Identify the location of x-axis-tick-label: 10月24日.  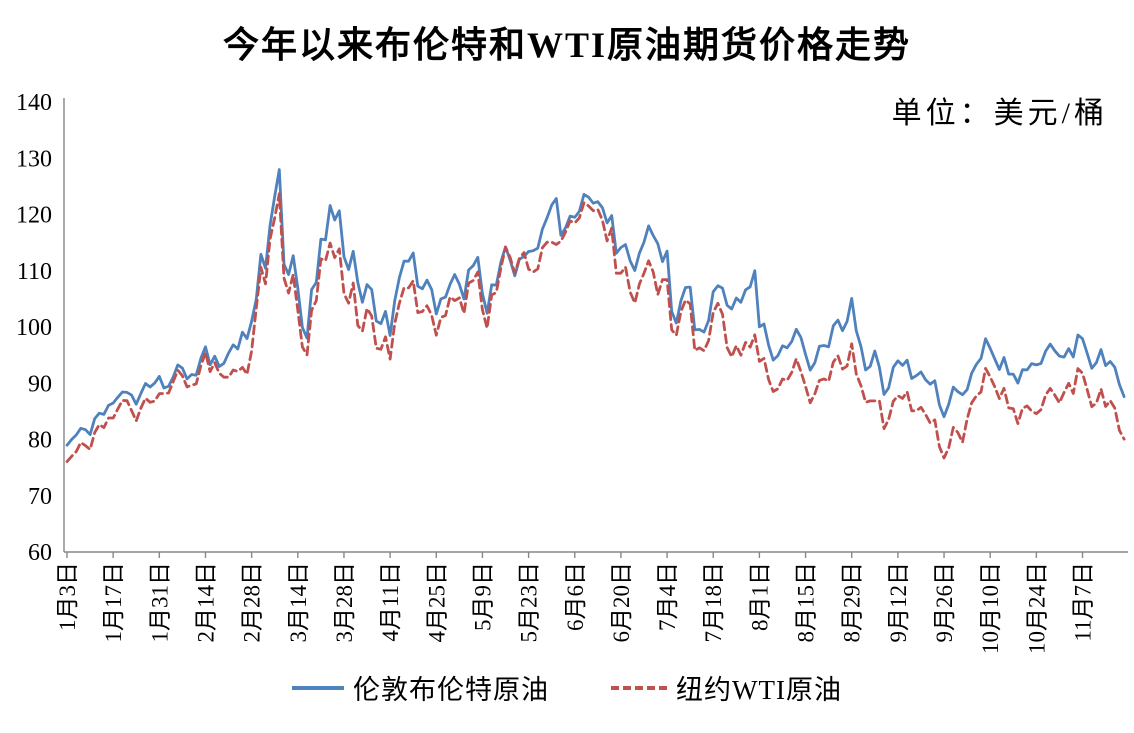
(1036, 608).